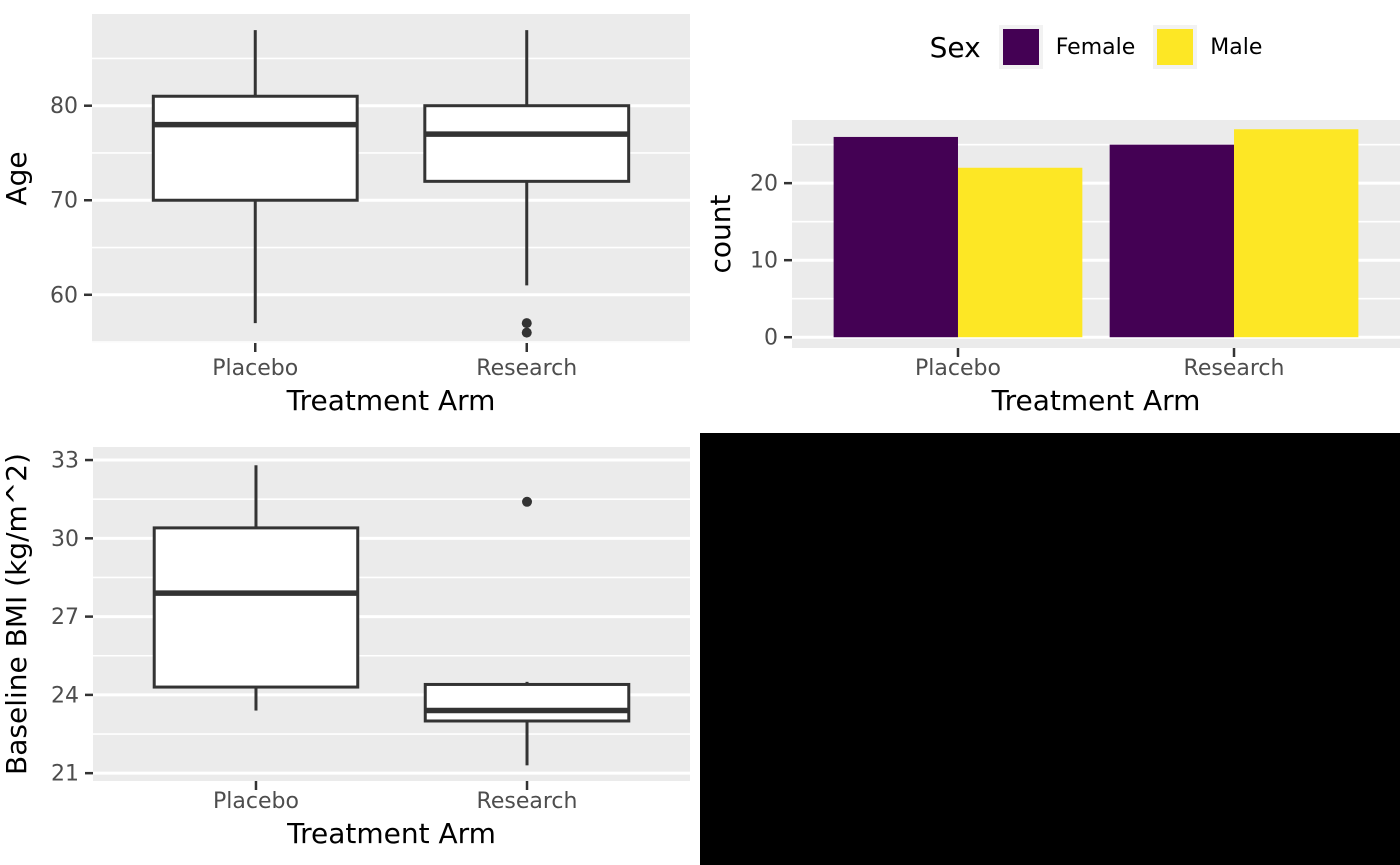  Describe the element at coordinates (65, 539) in the screenshot. I see `y-tick-label: 30` at that location.